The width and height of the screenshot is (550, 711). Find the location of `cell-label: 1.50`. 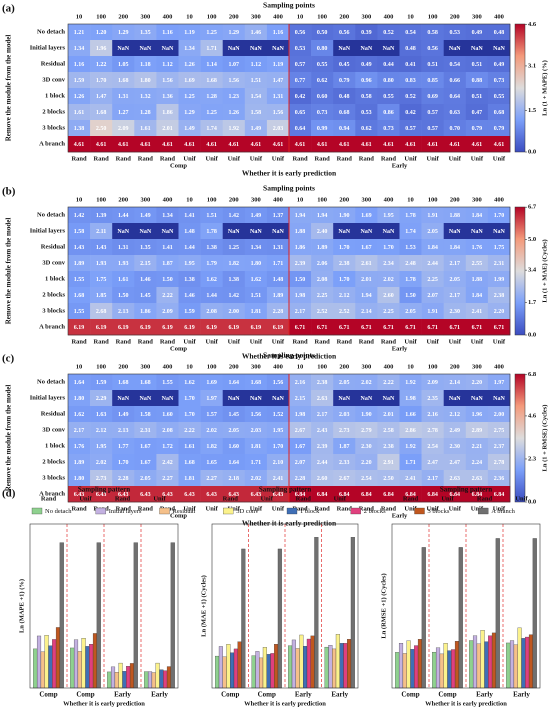

cell-label: 1.50 is located at coordinates (300, 280).